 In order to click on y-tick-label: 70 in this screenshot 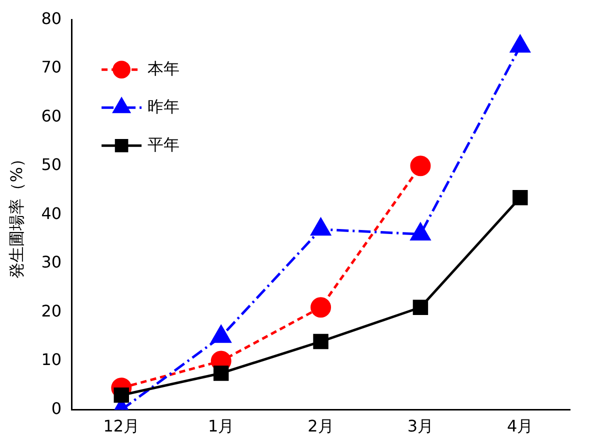, I will do `click(51, 67)`.